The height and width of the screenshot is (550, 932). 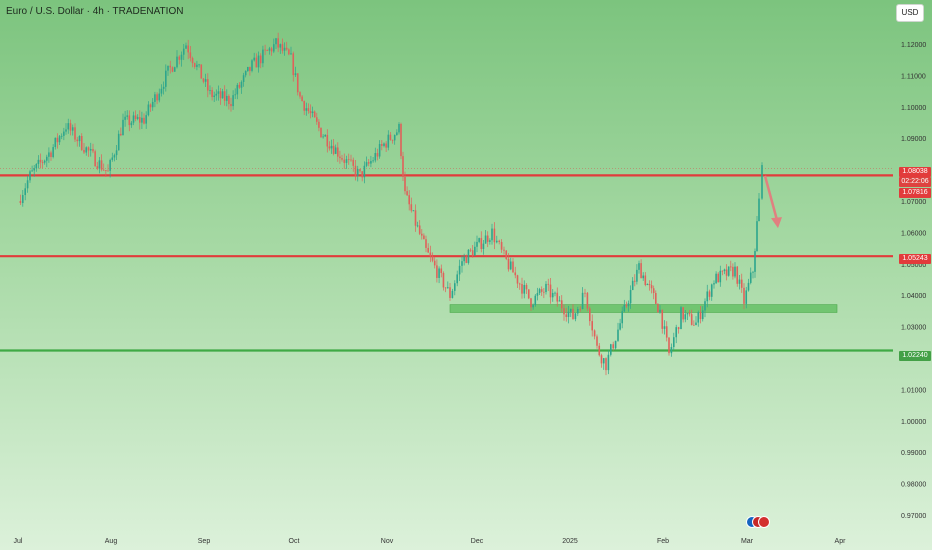 I want to click on event-marker-icon, so click(x=764, y=522).